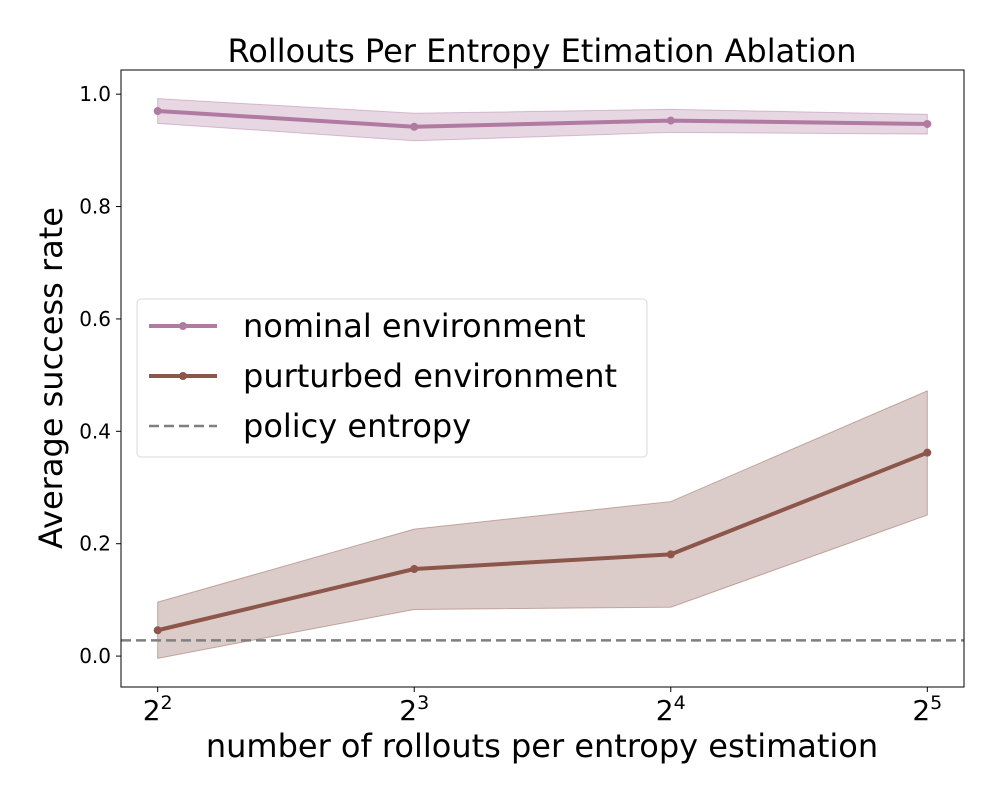 The width and height of the screenshot is (1000, 800). What do you see at coordinates (95, 207) in the screenshot?
I see `y-tick-label: 0.8` at bounding box center [95, 207].